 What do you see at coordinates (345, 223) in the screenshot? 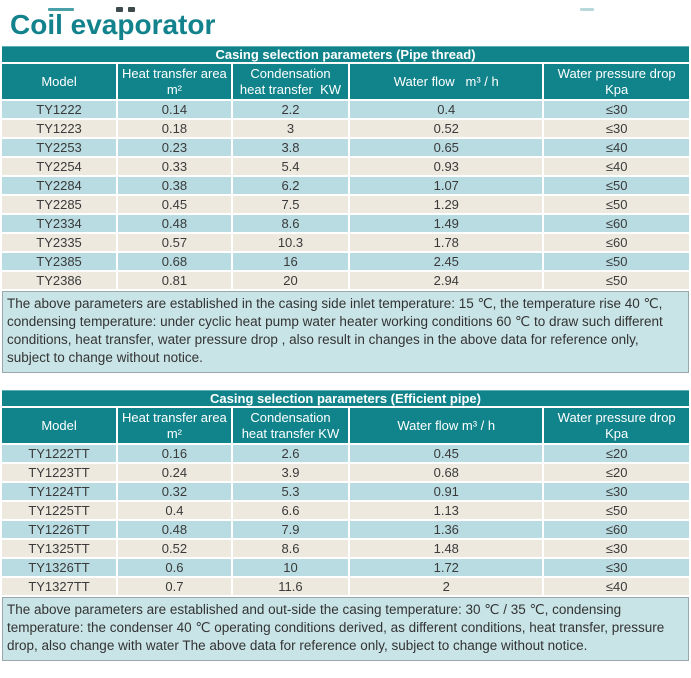
I see `table-row: TY2334 0.48 8.6 1.49 ≤60` at bounding box center [345, 223].